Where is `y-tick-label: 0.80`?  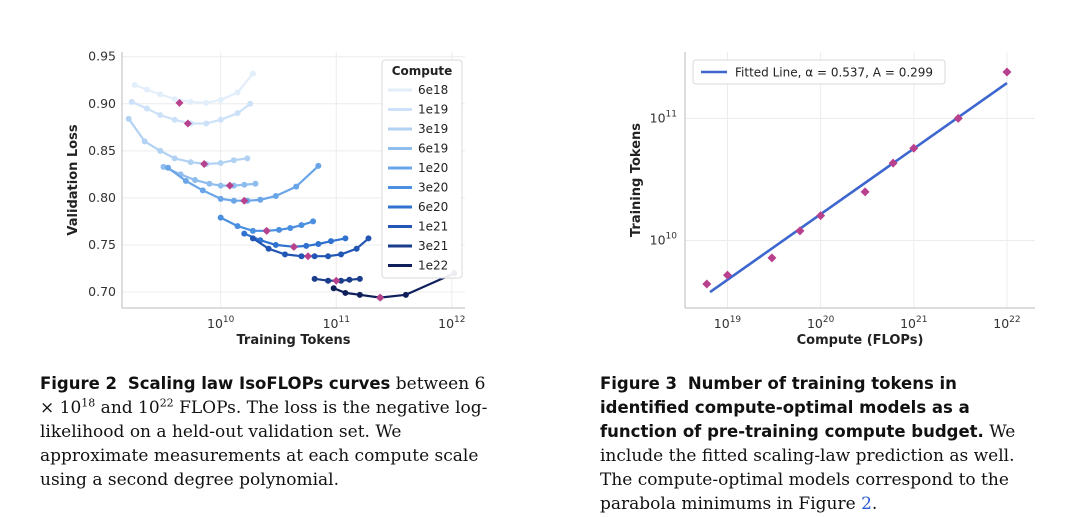
y-tick-label: 0.80 is located at coordinates (102, 197).